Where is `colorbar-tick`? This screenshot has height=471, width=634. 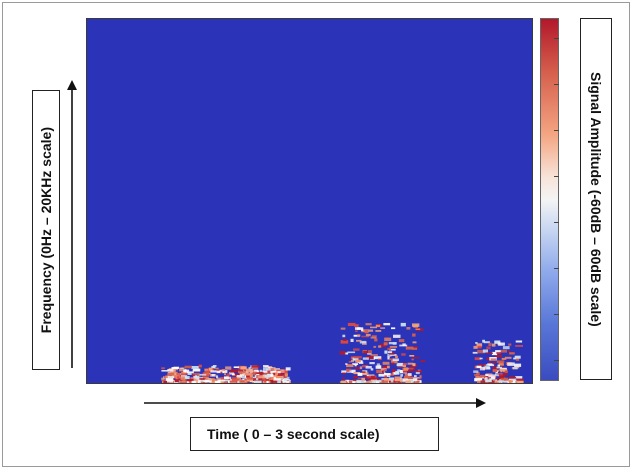 colorbar-tick is located at coordinates (556, 130).